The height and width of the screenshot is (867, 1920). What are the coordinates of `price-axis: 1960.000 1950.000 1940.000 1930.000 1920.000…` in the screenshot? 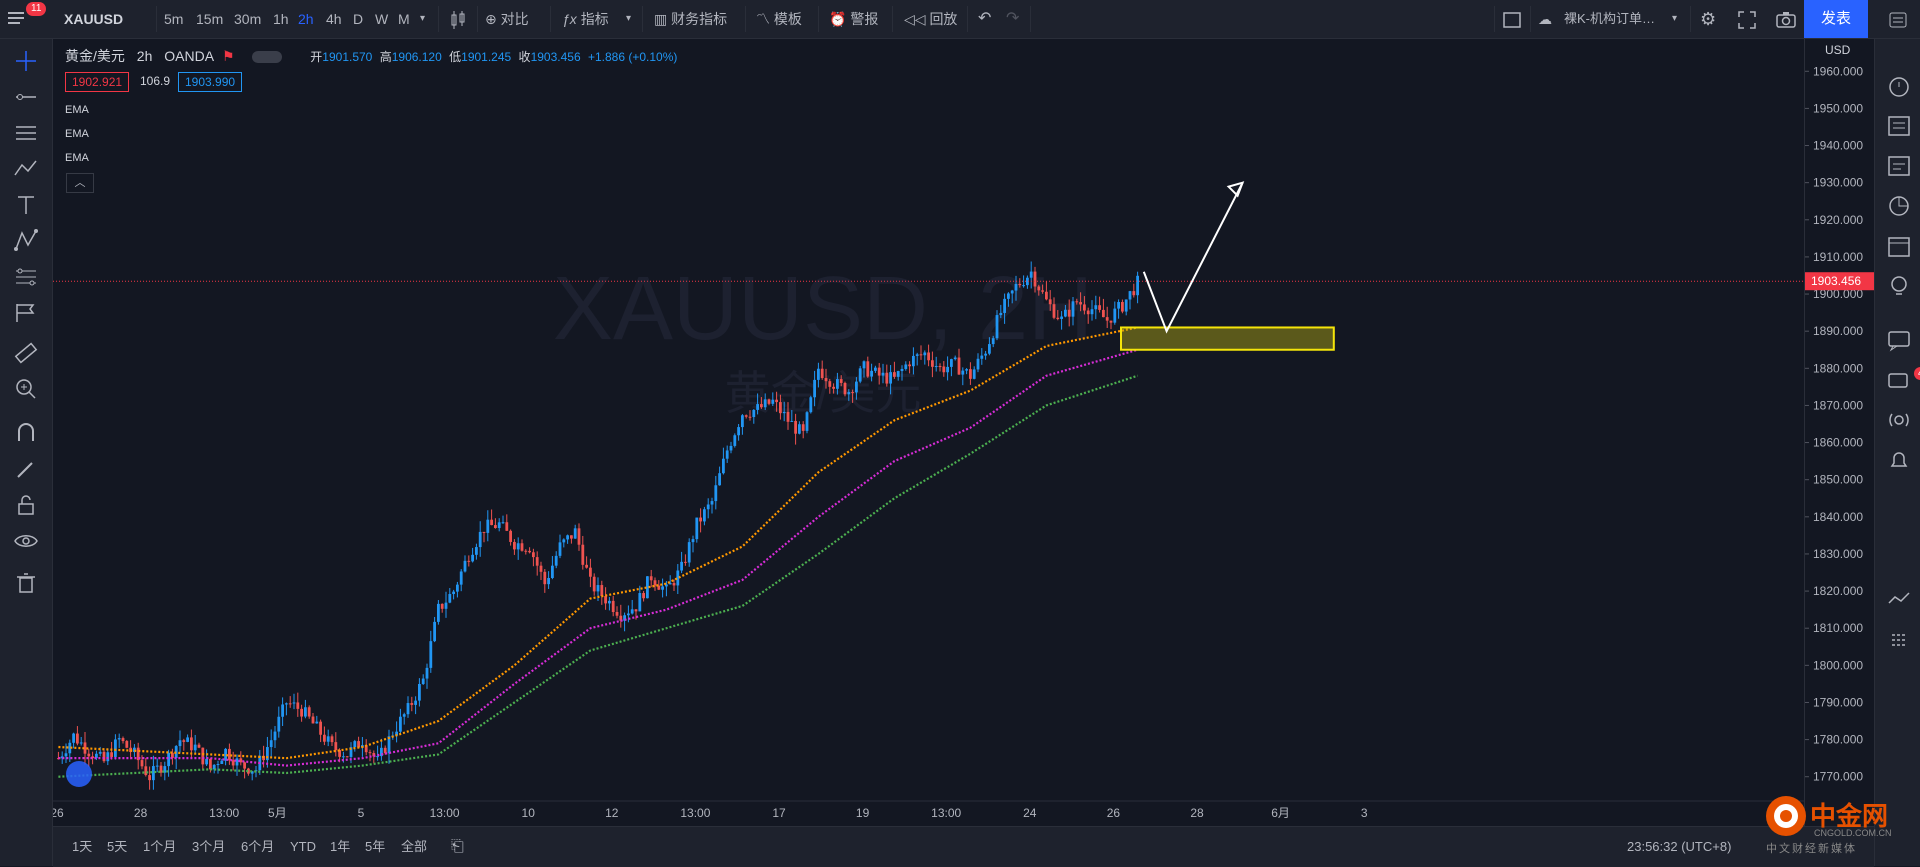 It's located at (1839, 432).